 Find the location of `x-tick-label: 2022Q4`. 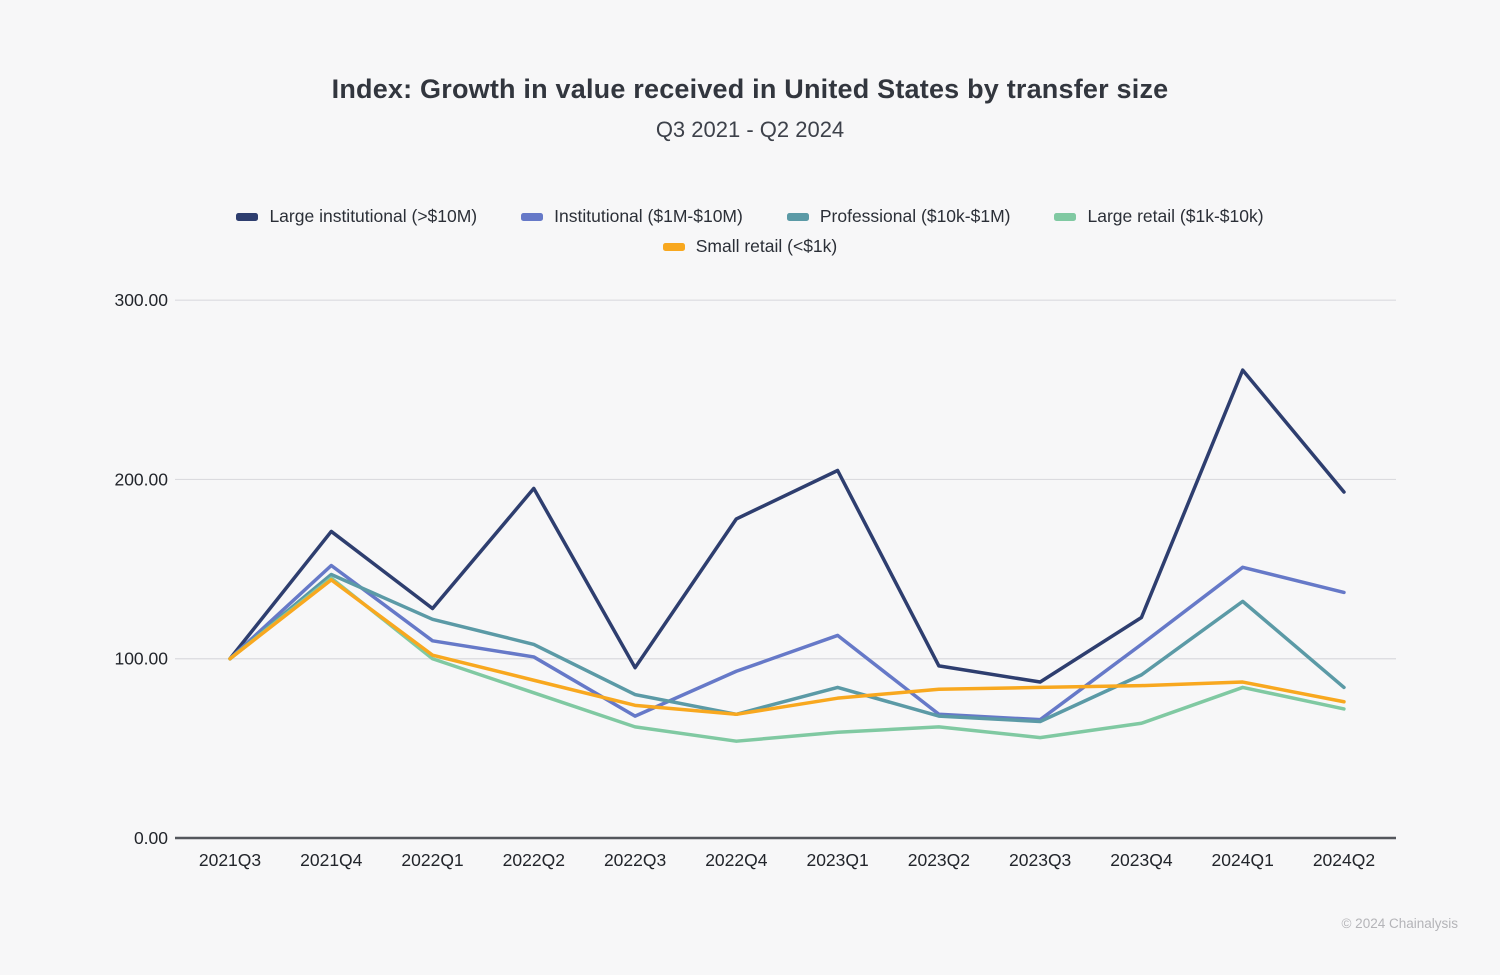

x-tick-label: 2022Q4 is located at coordinates (736, 860).